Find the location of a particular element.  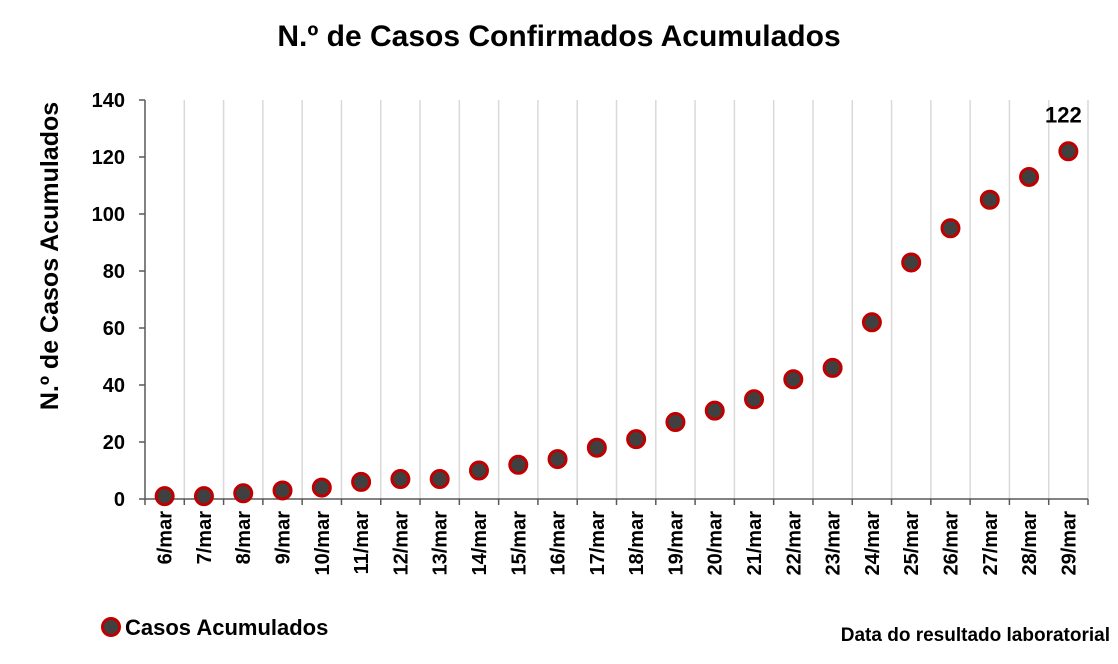

y-tick-label: 40 is located at coordinates (114, 386).